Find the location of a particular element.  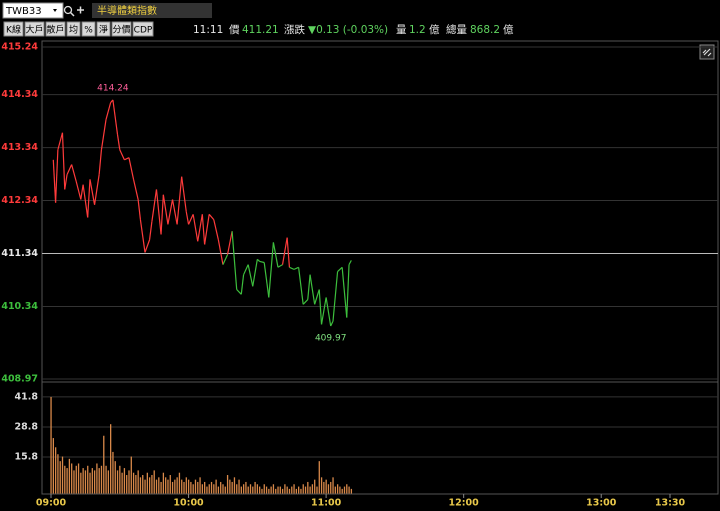

change-label: 漲跌 is located at coordinates (294, 29).